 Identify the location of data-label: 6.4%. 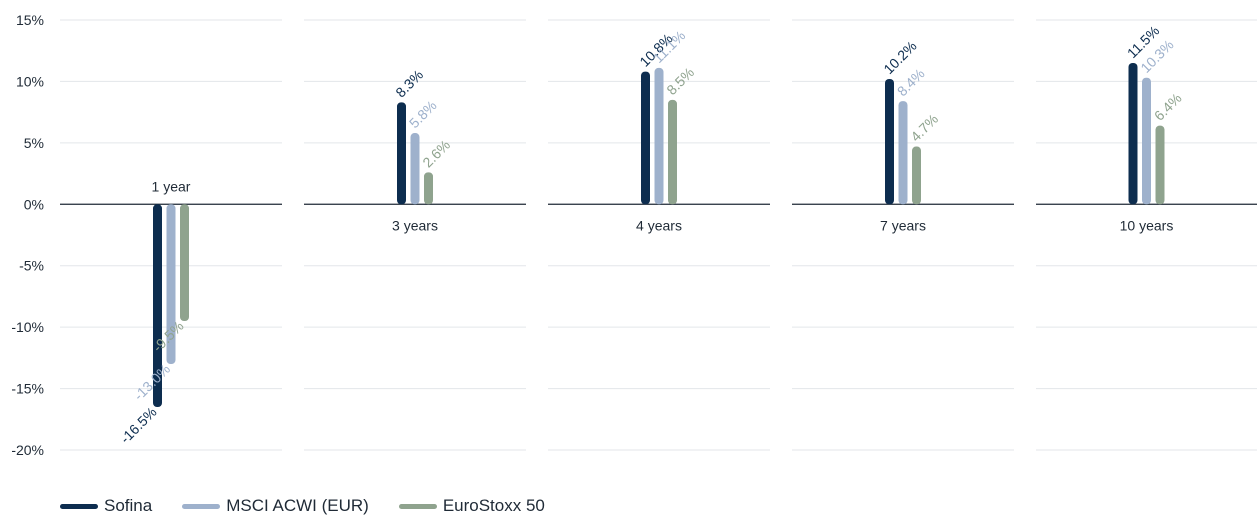
(1168, 107).